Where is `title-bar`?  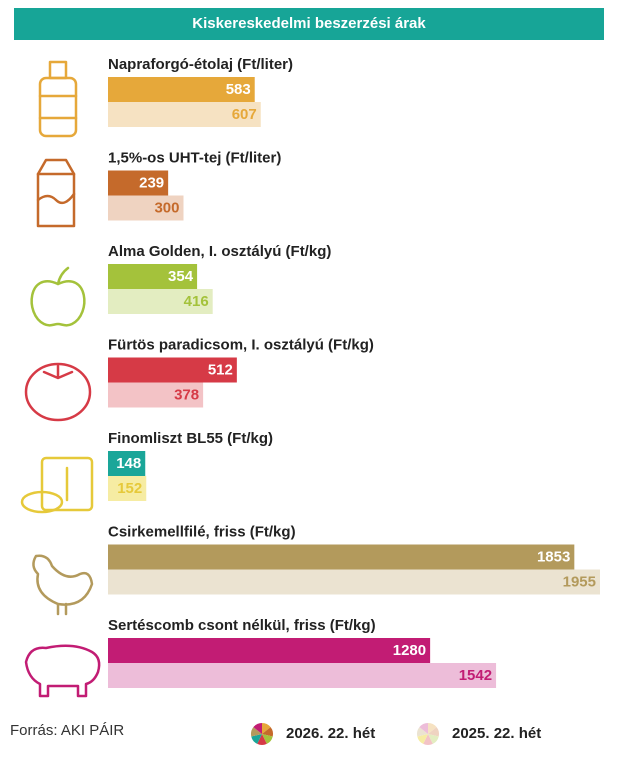 title-bar is located at coordinates (309, 24).